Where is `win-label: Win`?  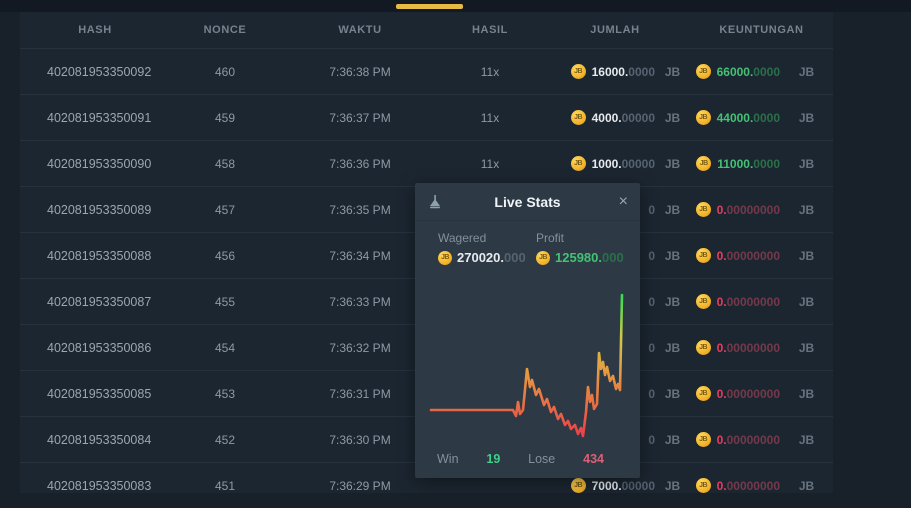
win-label: Win is located at coordinates (448, 459).